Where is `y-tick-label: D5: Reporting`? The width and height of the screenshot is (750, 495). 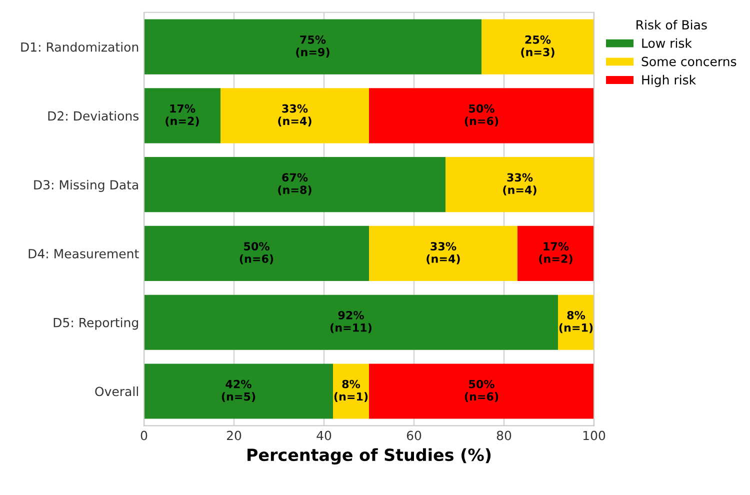
y-tick-label: D5: Reporting is located at coordinates (96, 324).